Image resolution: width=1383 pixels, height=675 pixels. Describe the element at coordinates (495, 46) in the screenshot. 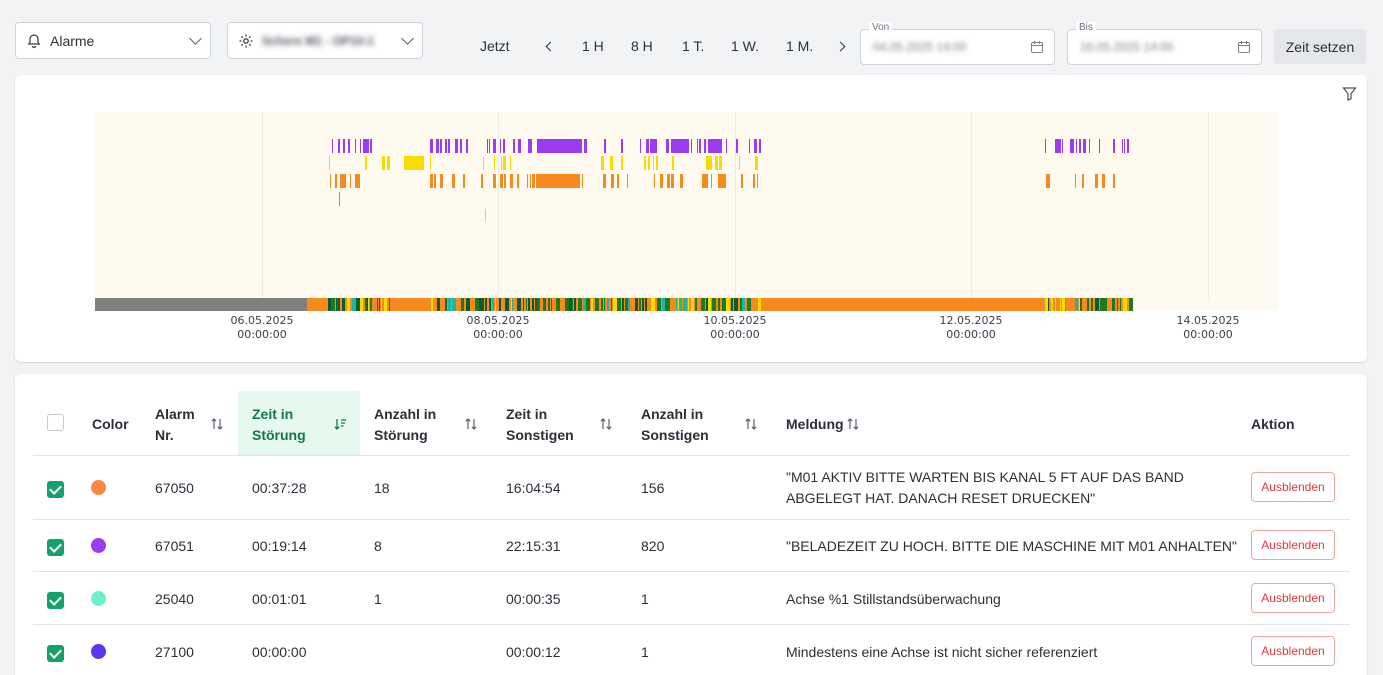

I see `now-button: Jetzt` at that location.